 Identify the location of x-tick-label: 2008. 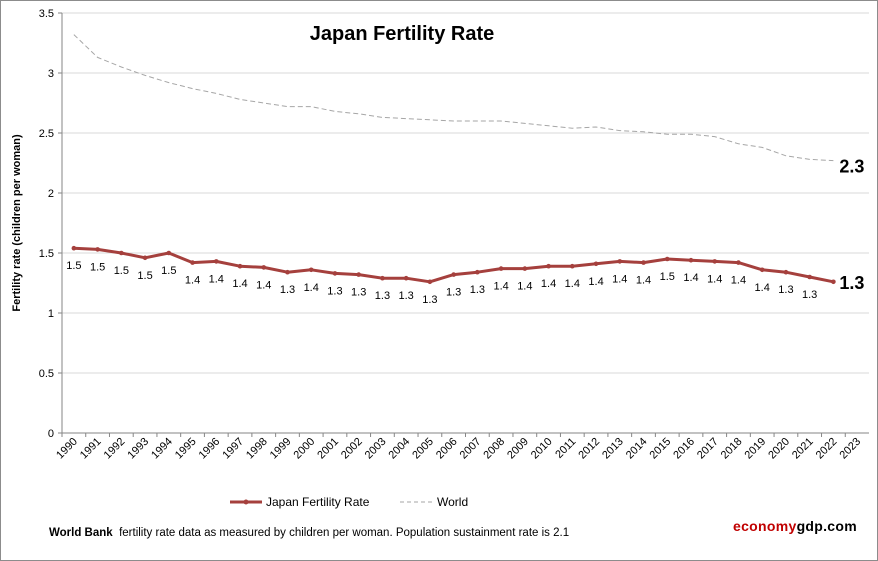
(494, 449).